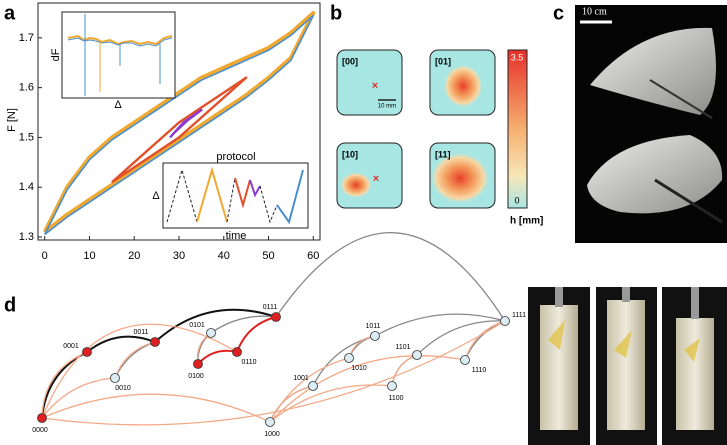  I want to click on protocol-y-label: Δ, so click(156, 196).